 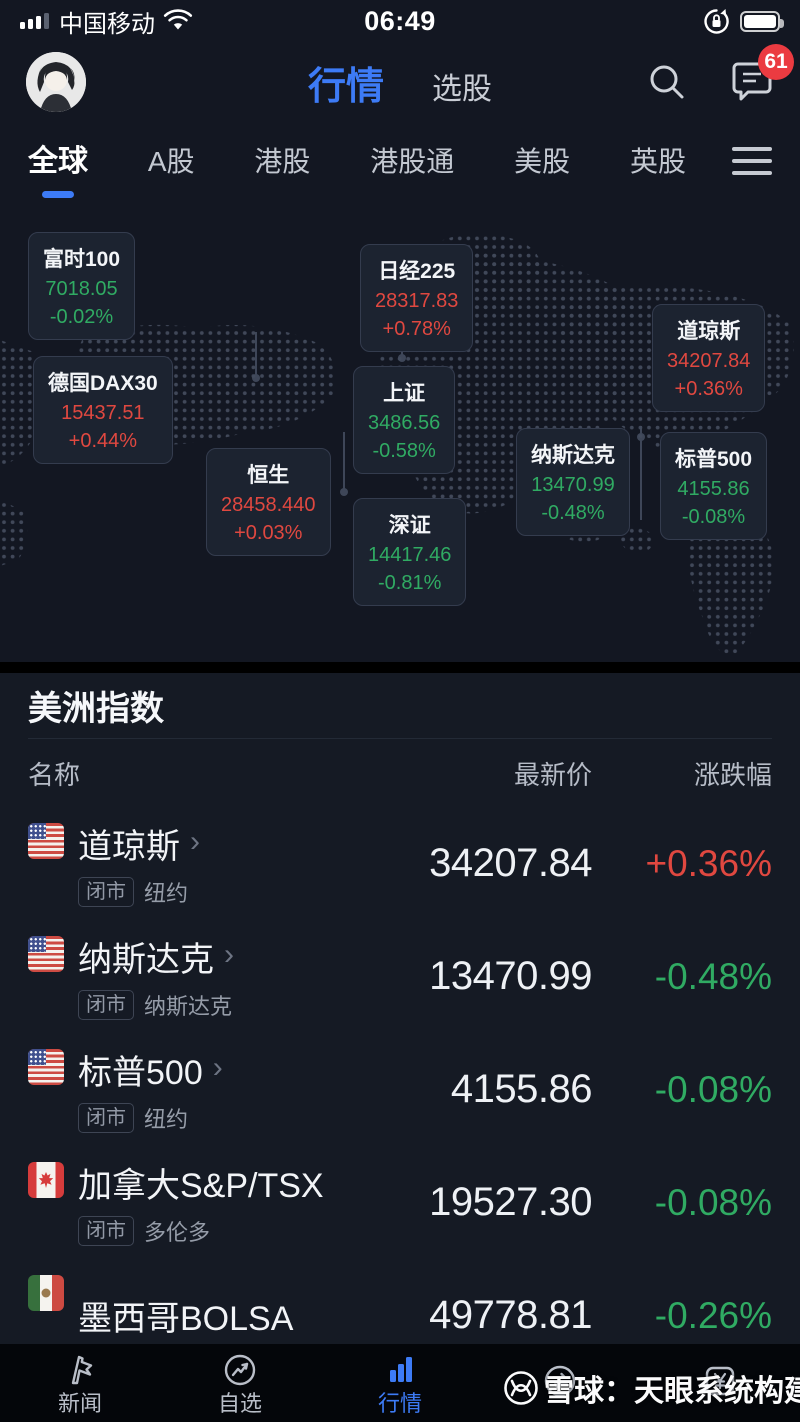 What do you see at coordinates (708, 863) in the screenshot?
I see `change-percent: +0.36%` at bounding box center [708, 863].